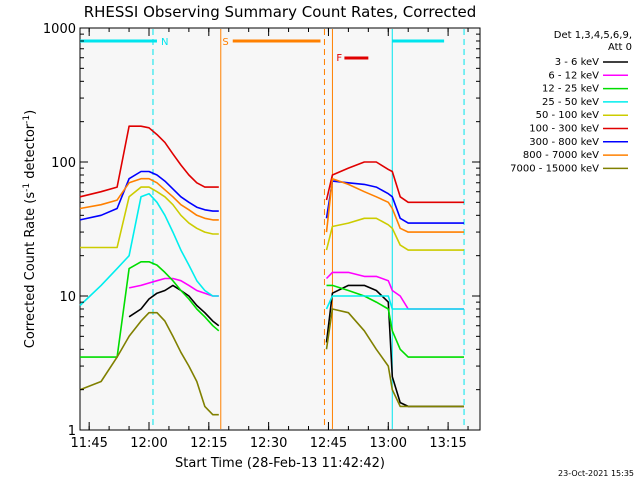 This screenshot has width=640, height=480. I want to click on legend-header: Att 0, so click(620, 47).